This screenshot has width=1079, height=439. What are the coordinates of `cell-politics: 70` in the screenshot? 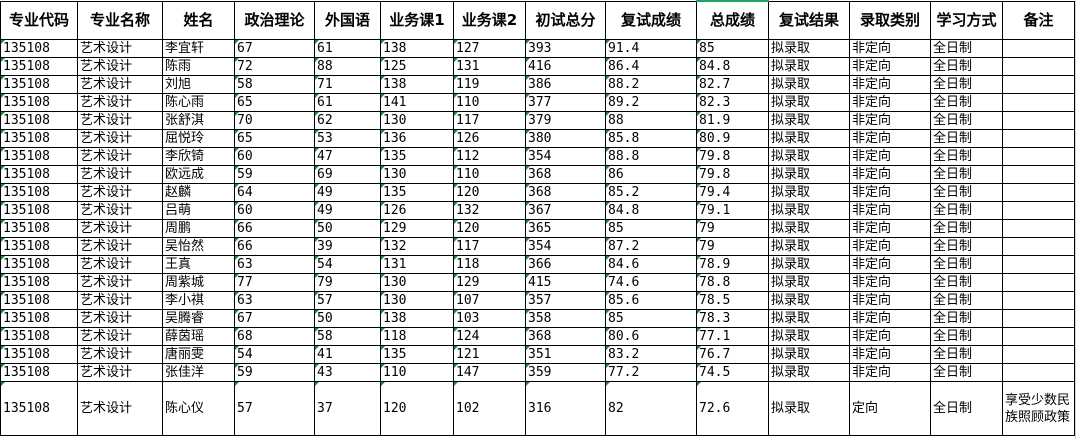 It's located at (274, 120).